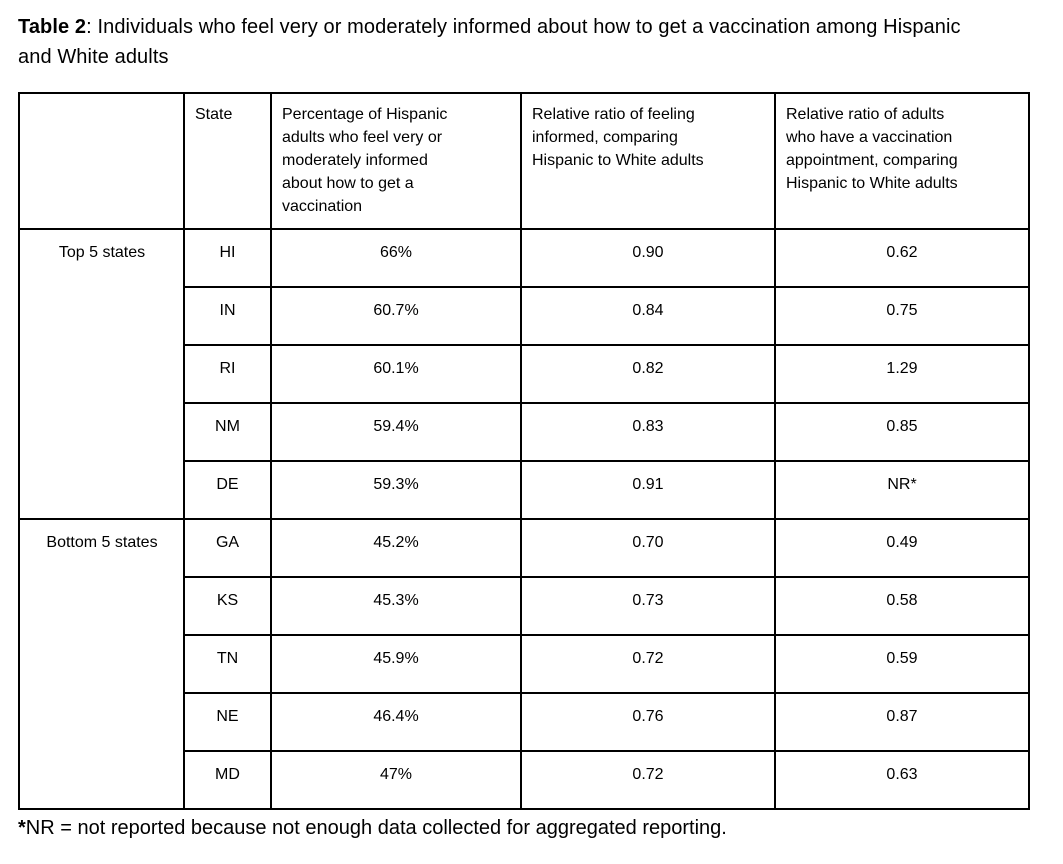 This screenshot has height=864, width=1063. Describe the element at coordinates (396, 374) in the screenshot. I see `pct-cell: 60.1%` at that location.